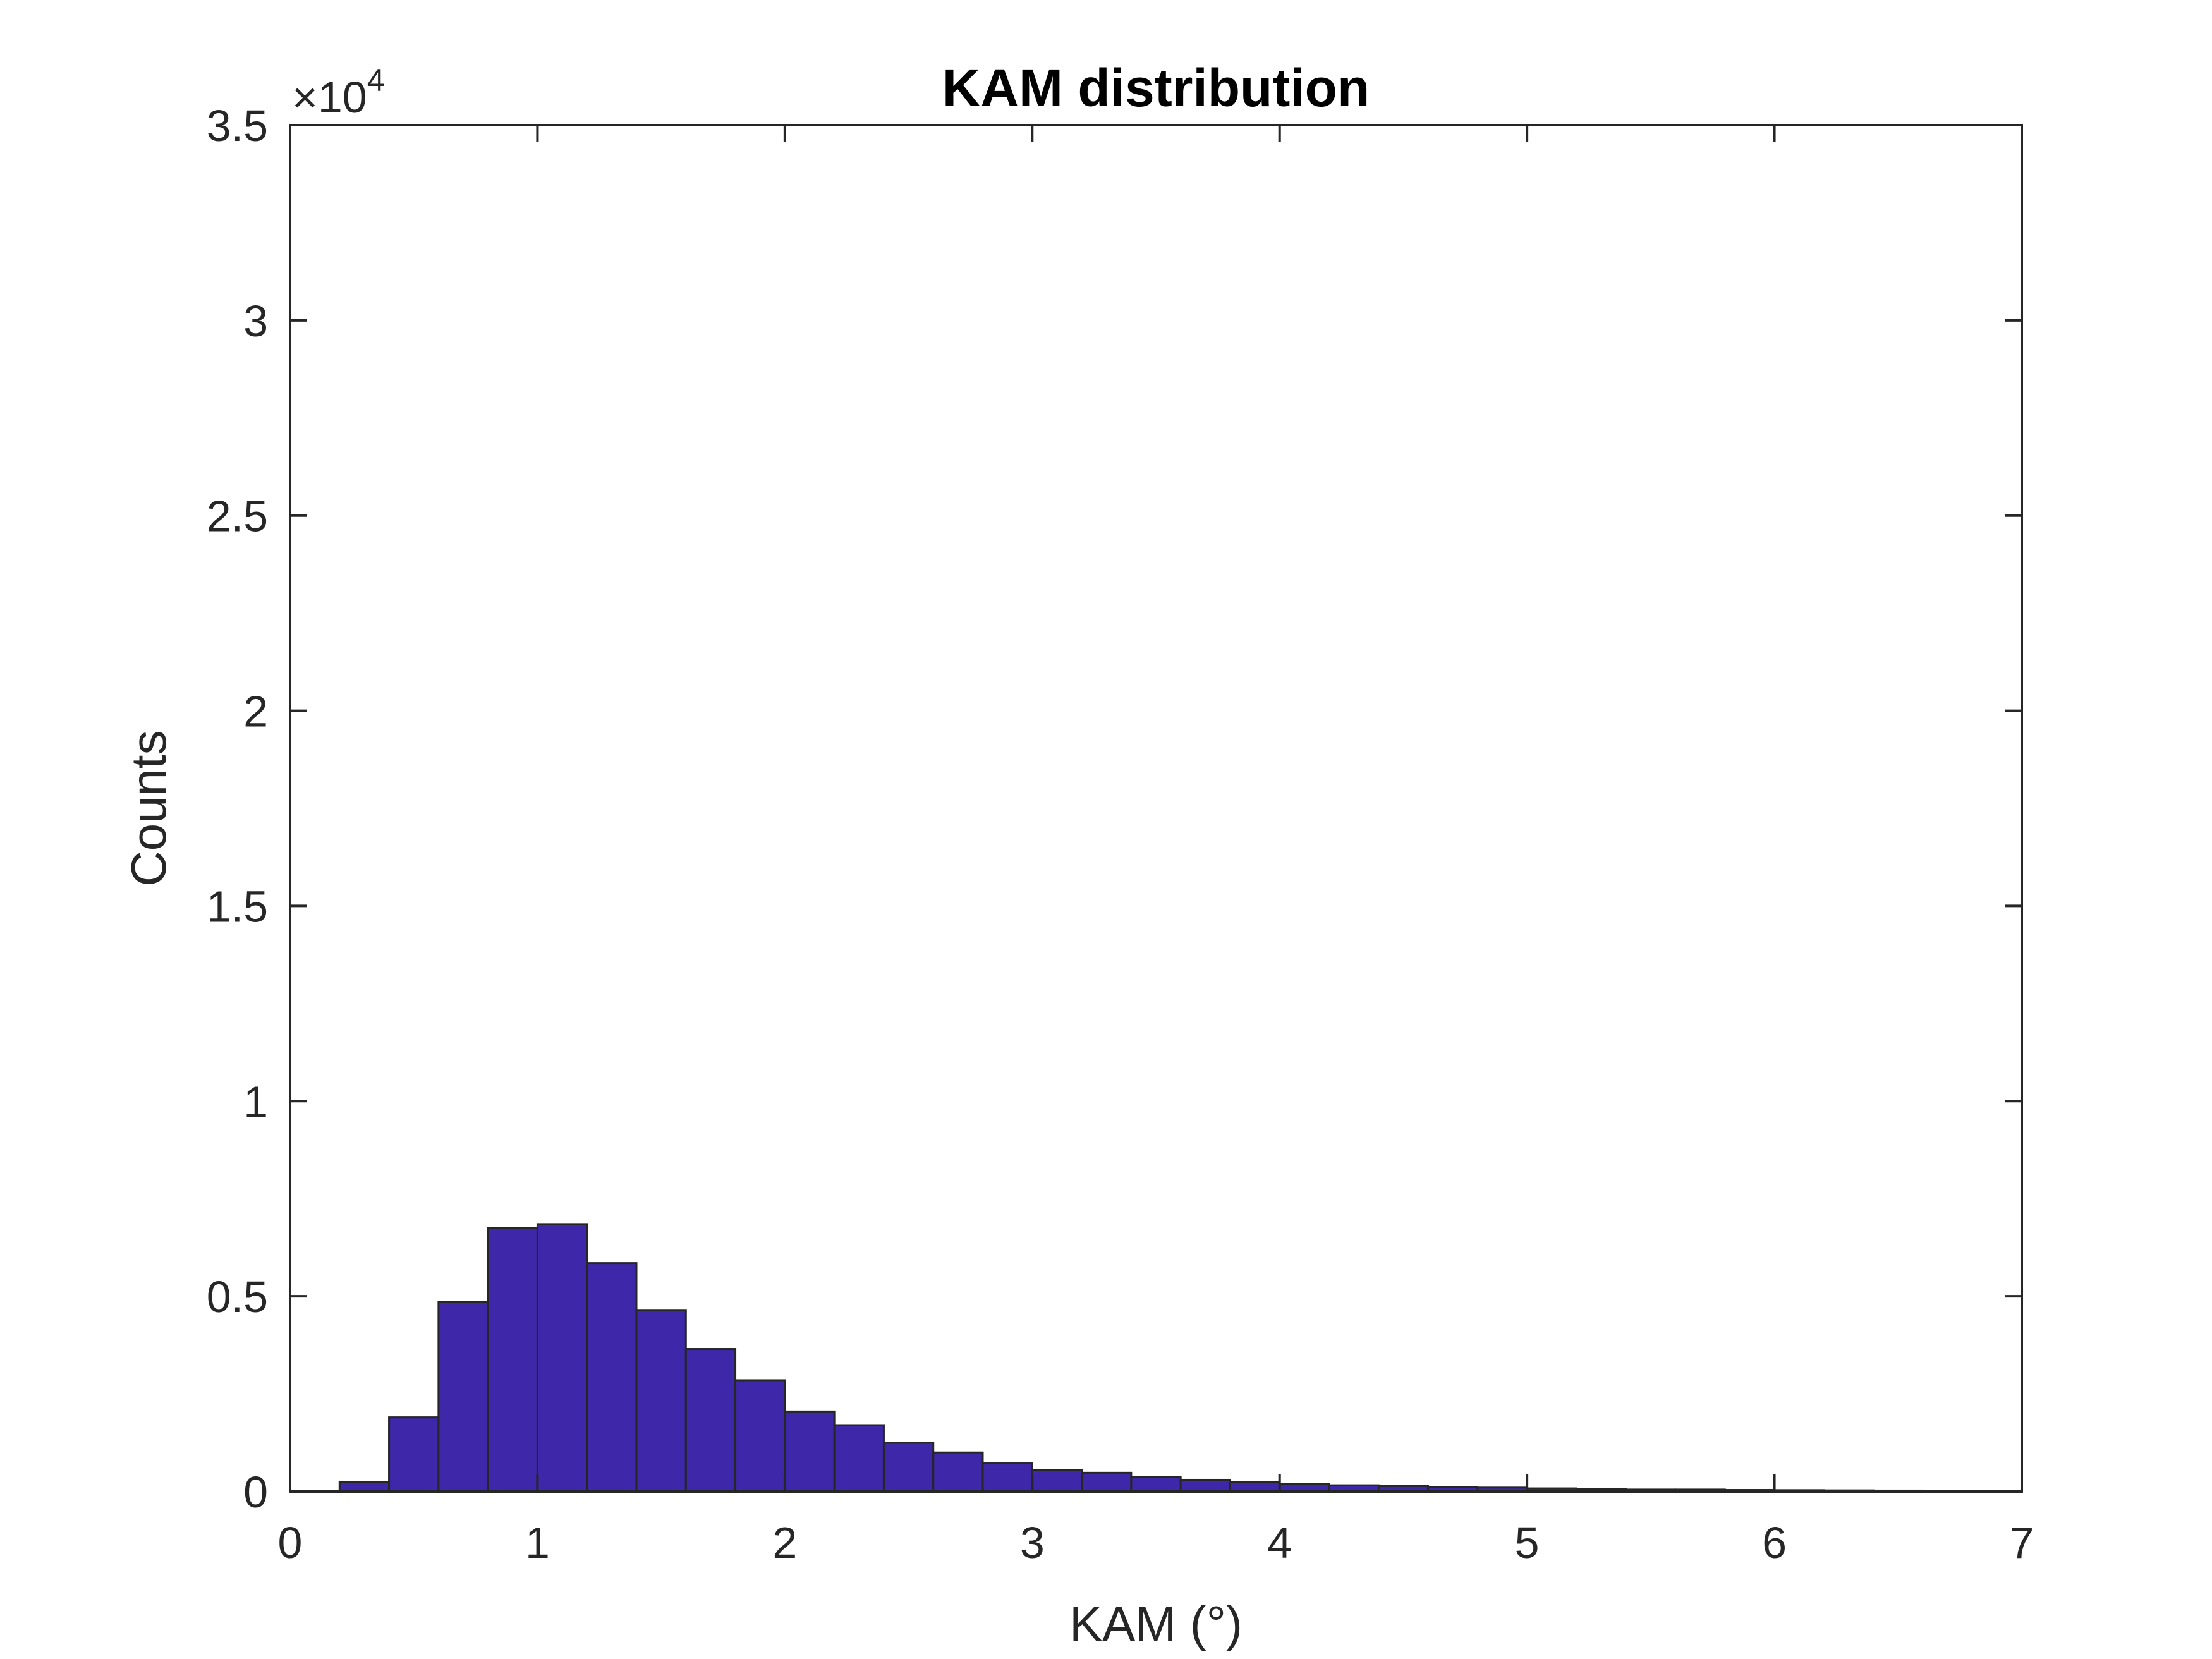 The image size is (2212, 1659). I want to click on y-tick-label: 1, so click(255, 1101).